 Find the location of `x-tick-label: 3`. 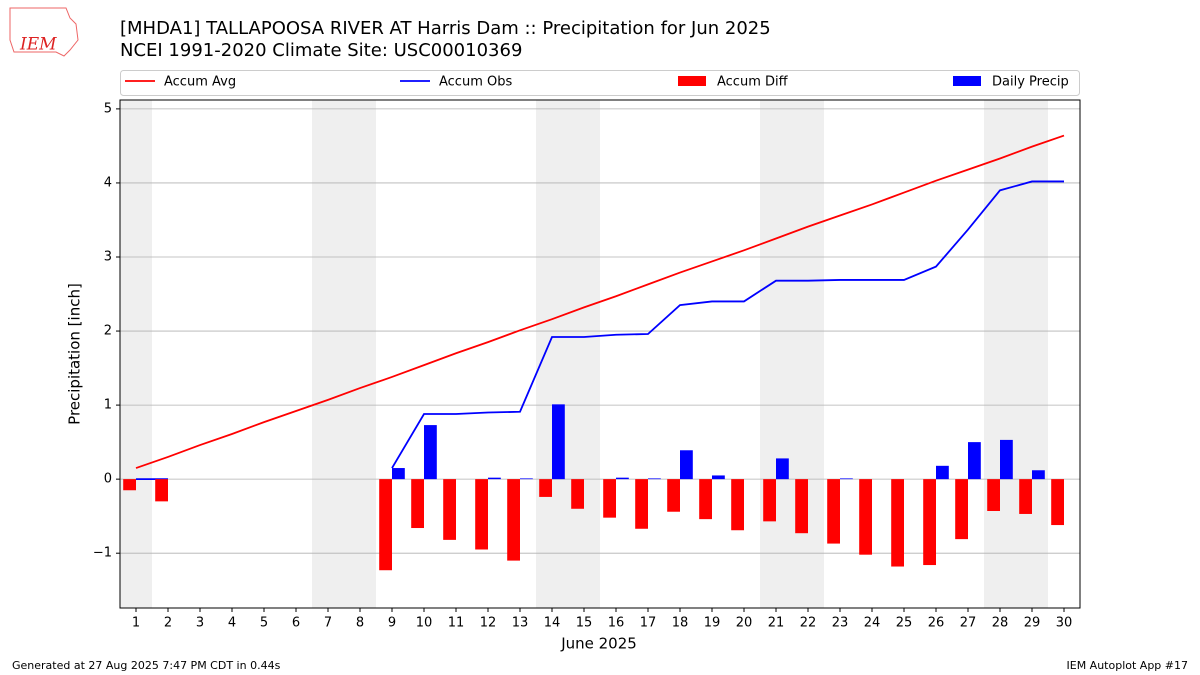

x-tick-label: 3 is located at coordinates (200, 623).